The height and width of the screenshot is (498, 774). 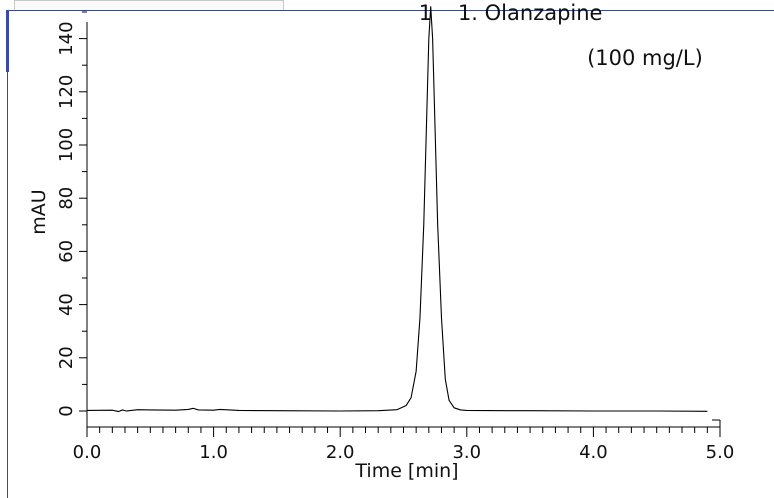 What do you see at coordinates (66, 410) in the screenshot?
I see `y-tick-label: 0` at bounding box center [66, 410].